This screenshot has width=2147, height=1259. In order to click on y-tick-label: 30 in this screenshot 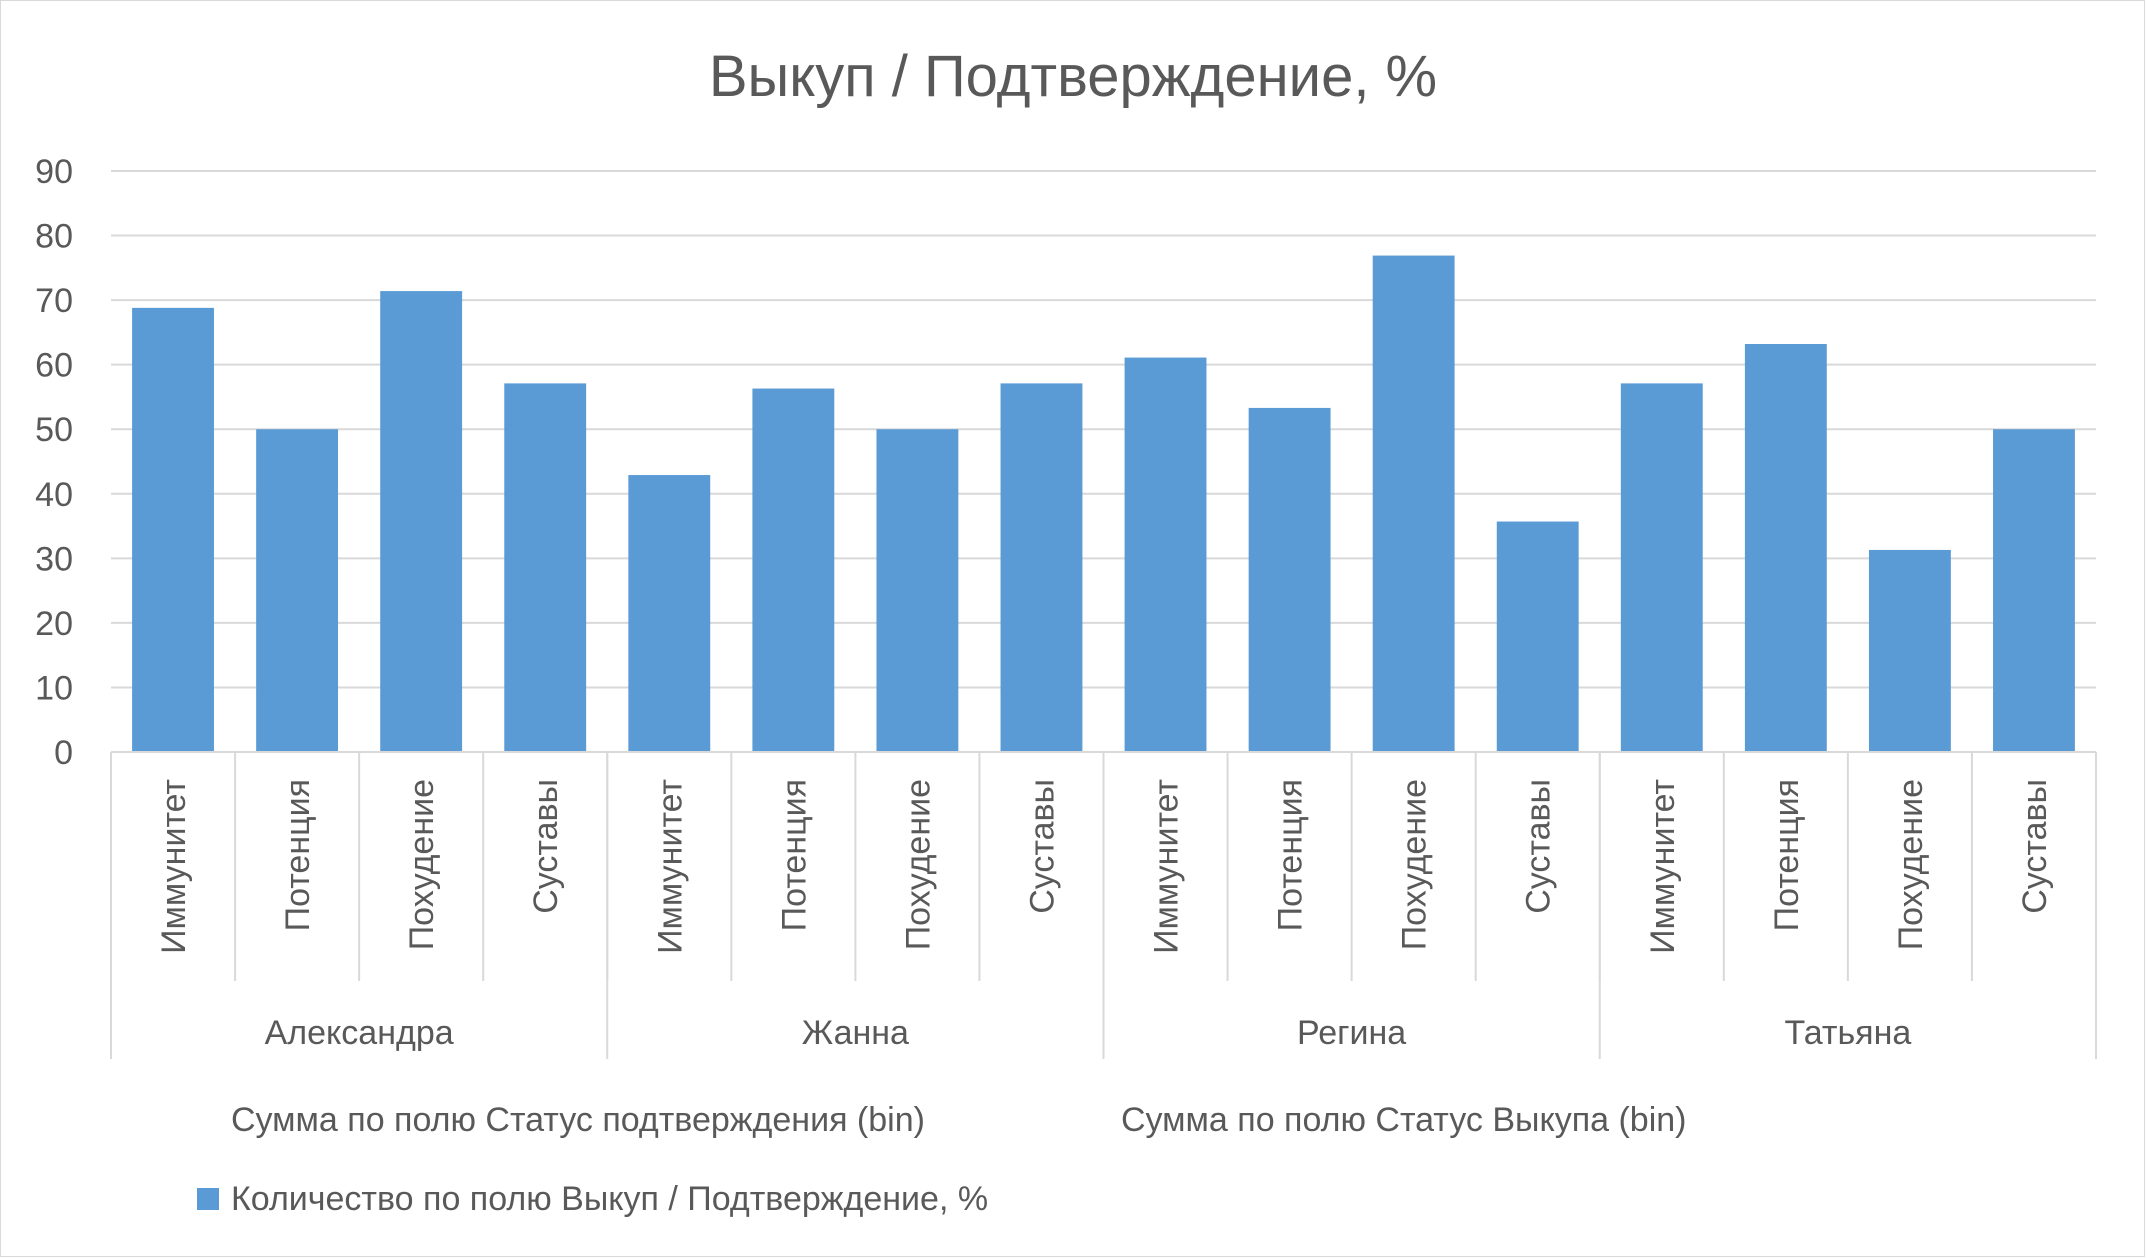, I will do `click(54, 559)`.